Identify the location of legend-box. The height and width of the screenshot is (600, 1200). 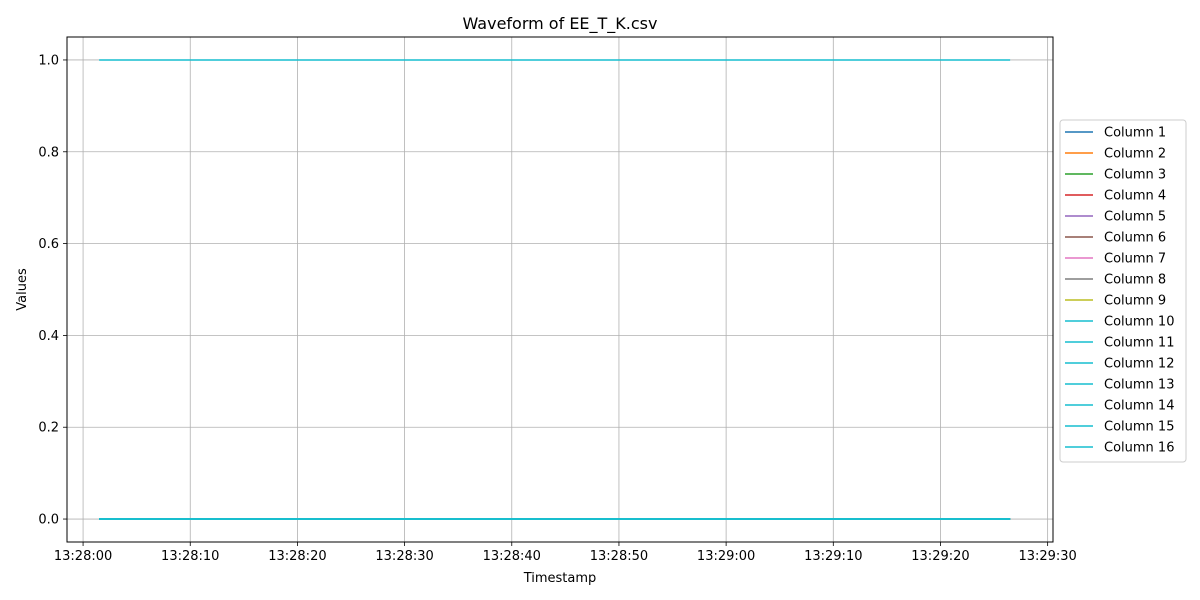
(1123, 291).